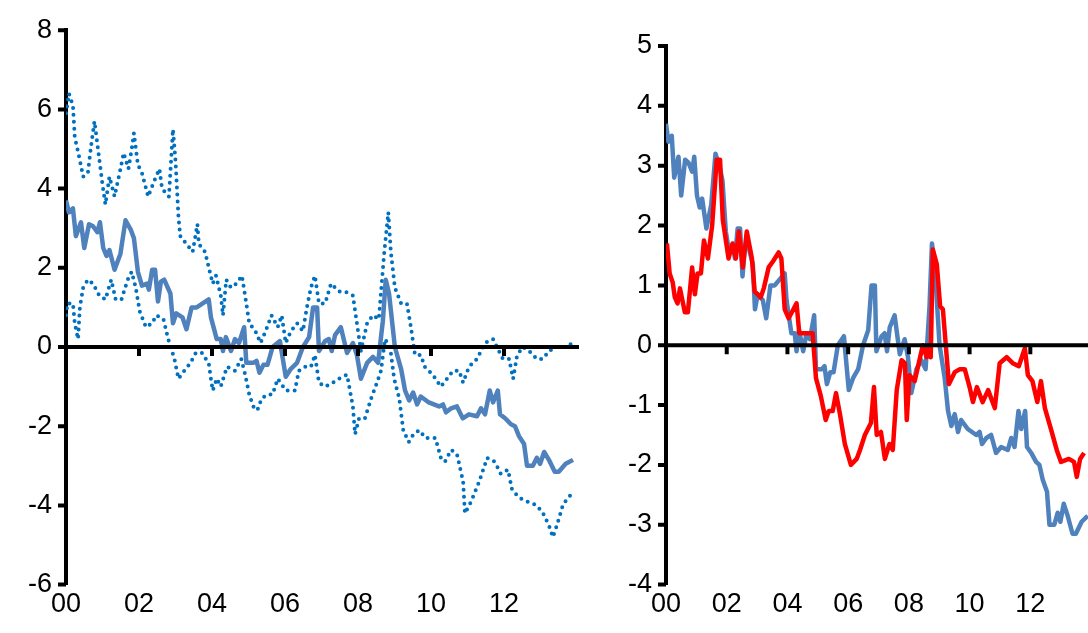 This screenshot has height=633, width=1088. Describe the element at coordinates (644, 164) in the screenshot. I see `y-tick-label: 3` at that location.